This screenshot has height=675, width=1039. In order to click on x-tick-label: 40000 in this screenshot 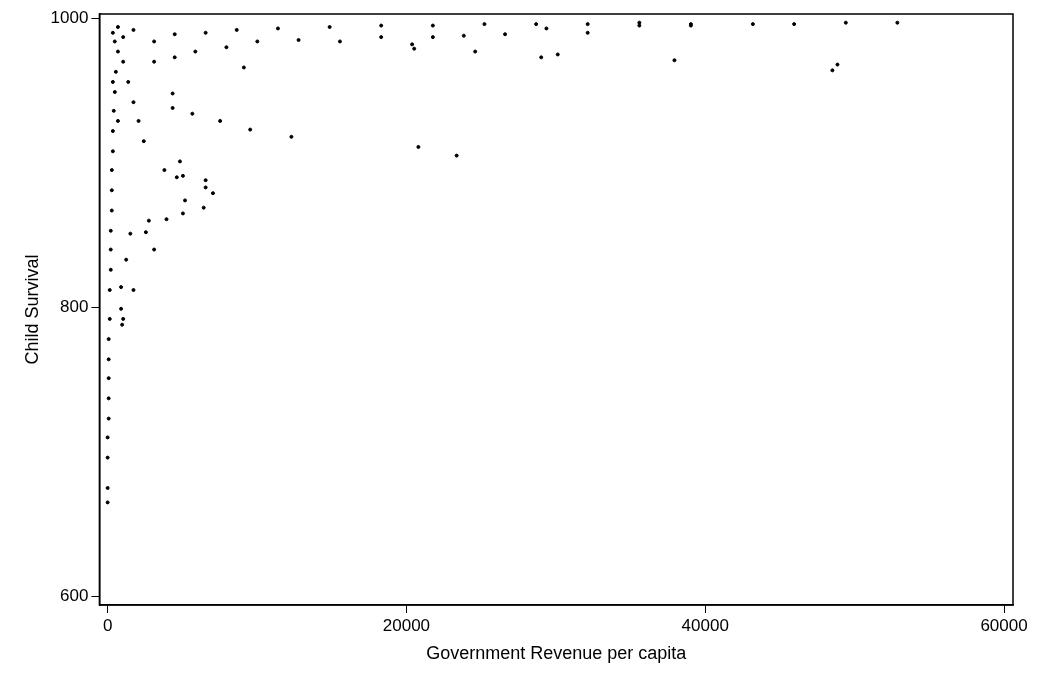, I will do `click(705, 625)`.